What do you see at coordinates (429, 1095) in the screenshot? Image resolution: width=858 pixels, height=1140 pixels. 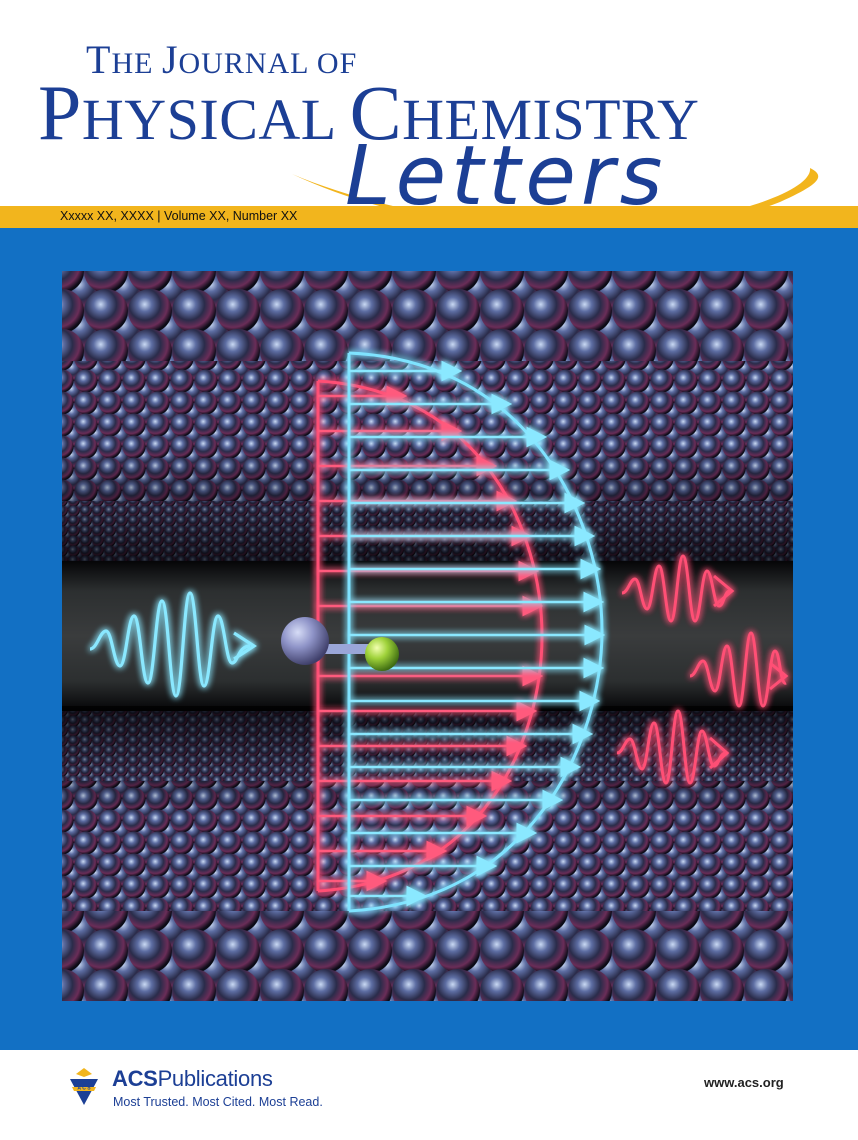 I see `footer` at bounding box center [429, 1095].